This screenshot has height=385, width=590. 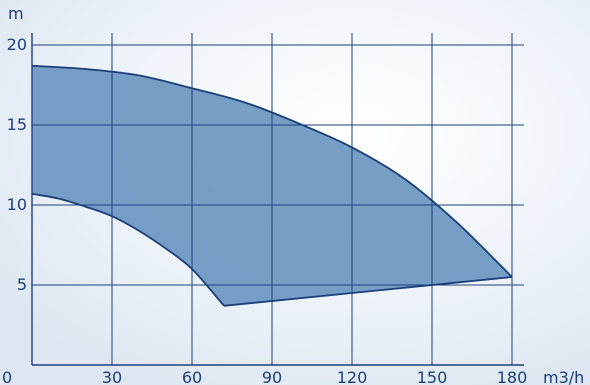 What do you see at coordinates (192, 376) in the screenshot?
I see `x-tick-label-60: 60` at bounding box center [192, 376].